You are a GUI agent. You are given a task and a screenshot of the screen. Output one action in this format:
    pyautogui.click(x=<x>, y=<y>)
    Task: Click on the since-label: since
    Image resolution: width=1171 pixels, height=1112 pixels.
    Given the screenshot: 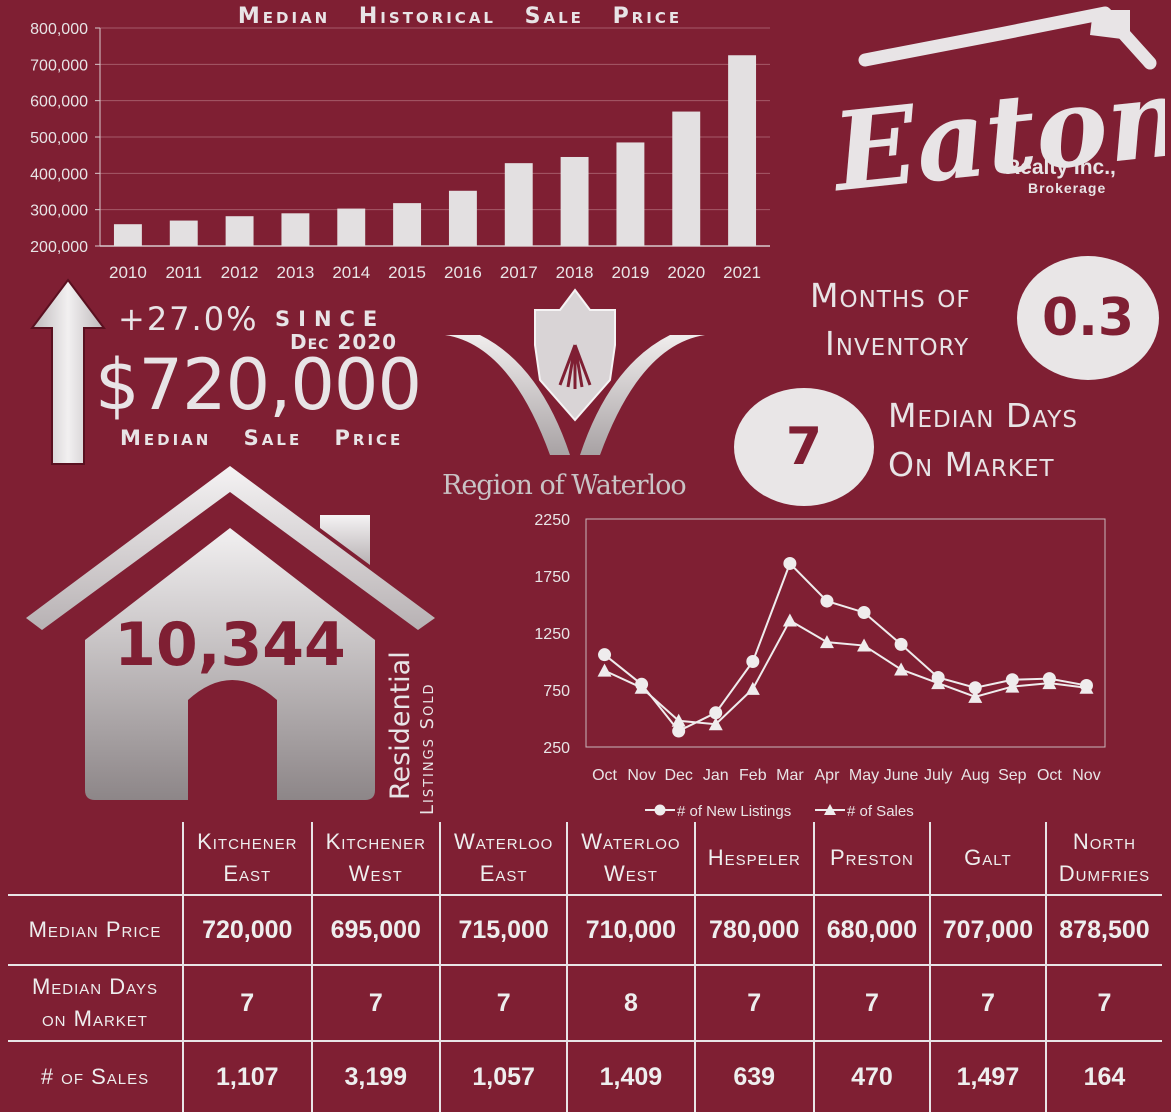 What is the action you would take?
    pyautogui.click(x=330, y=319)
    